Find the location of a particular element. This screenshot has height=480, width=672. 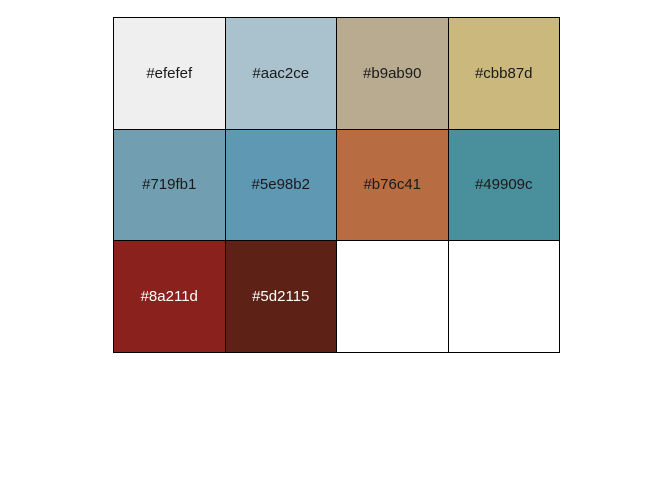

color-swatch: #cbb87d is located at coordinates (503, 73).